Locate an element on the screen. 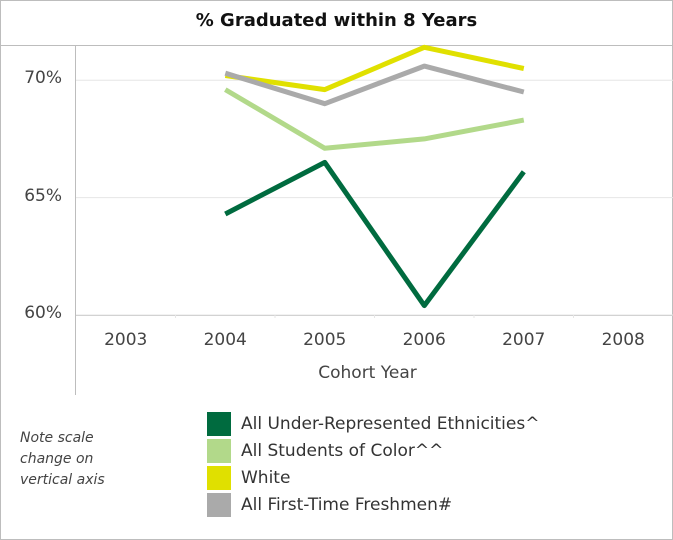 Image resolution: width=673 pixels, height=540 pixels. x-tick-label: 2007 is located at coordinates (524, 340).